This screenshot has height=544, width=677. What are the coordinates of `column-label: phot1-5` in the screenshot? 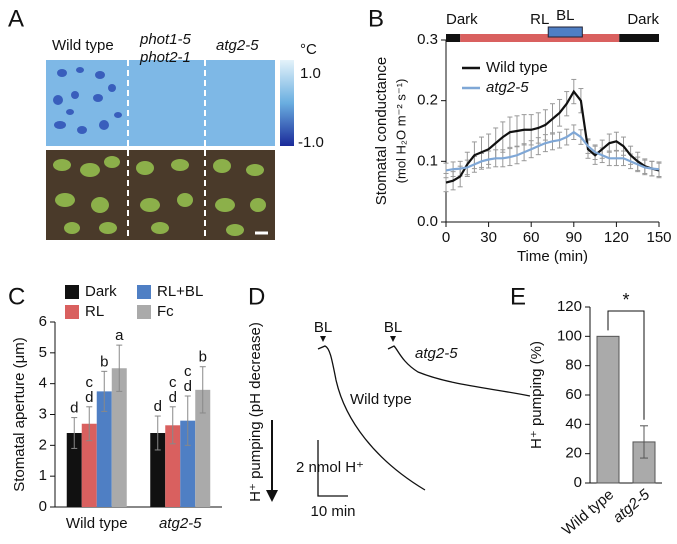 It's located at (165, 39).